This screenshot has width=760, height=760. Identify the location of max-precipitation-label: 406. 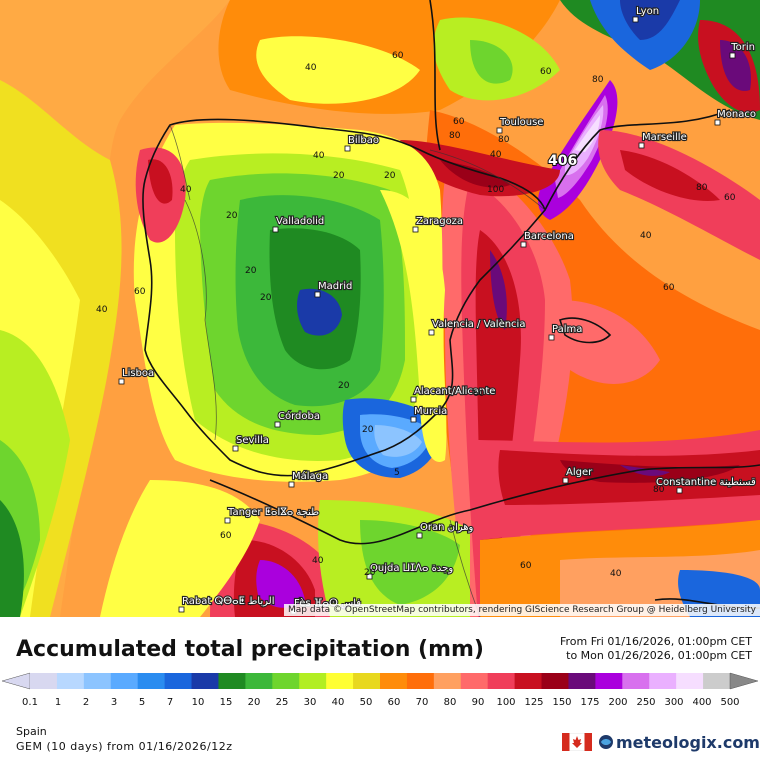
(562, 161).